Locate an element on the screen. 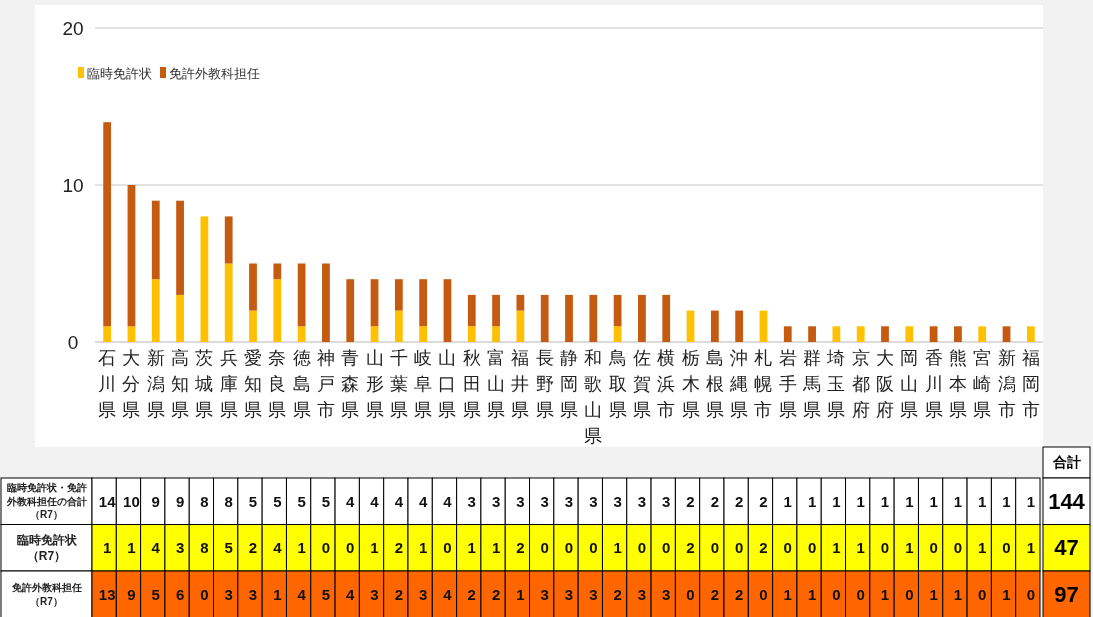  x-tick-label: 山形県 is located at coordinates (374, 384).